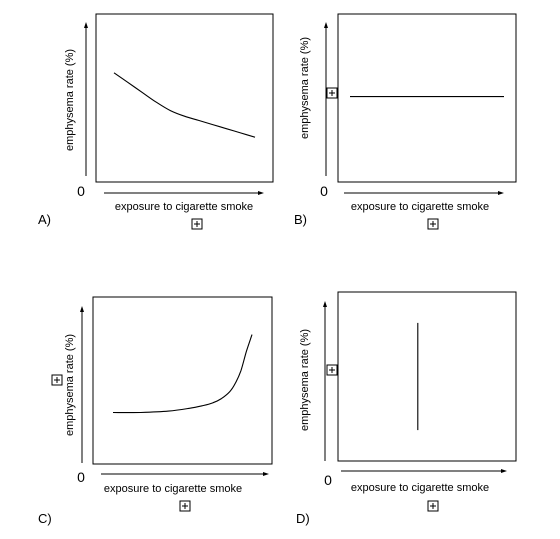 This screenshot has height=539, width=560. What do you see at coordinates (300, 219) in the screenshot?
I see `panel-letter: B)` at bounding box center [300, 219].